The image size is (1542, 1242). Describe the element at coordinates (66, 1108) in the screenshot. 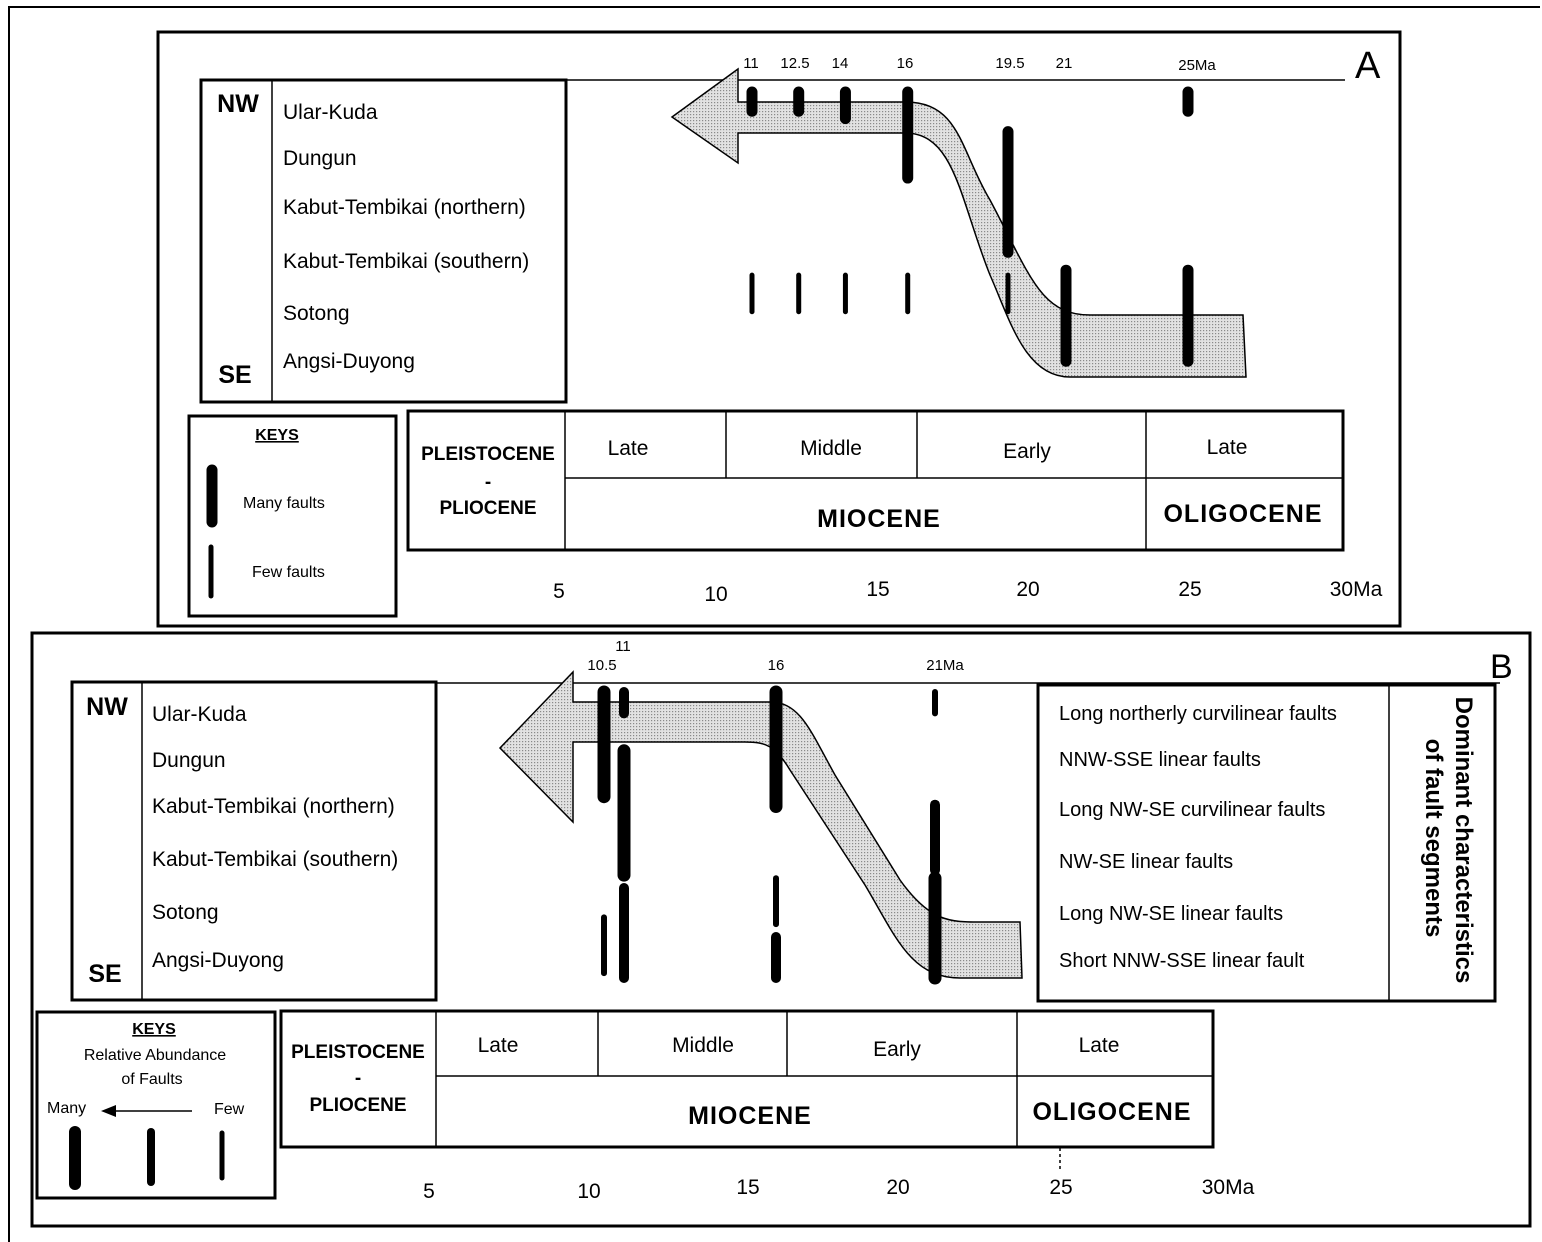

I see `key-many-label: Many` at that location.